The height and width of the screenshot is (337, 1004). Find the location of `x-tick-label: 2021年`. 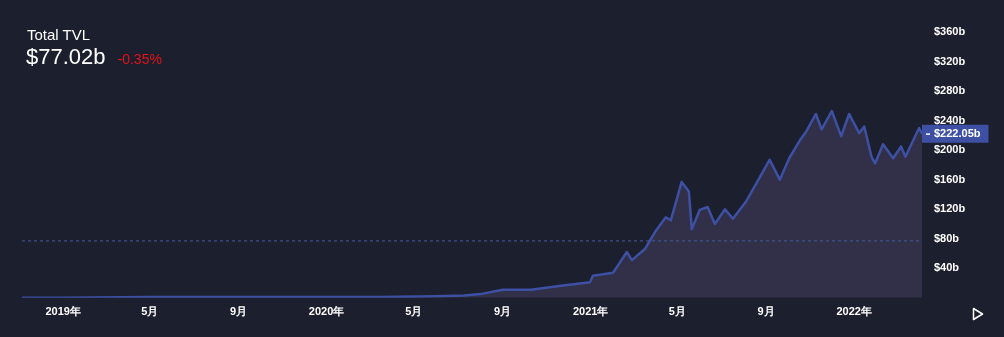

x-tick-label: 2021年 is located at coordinates (590, 311).